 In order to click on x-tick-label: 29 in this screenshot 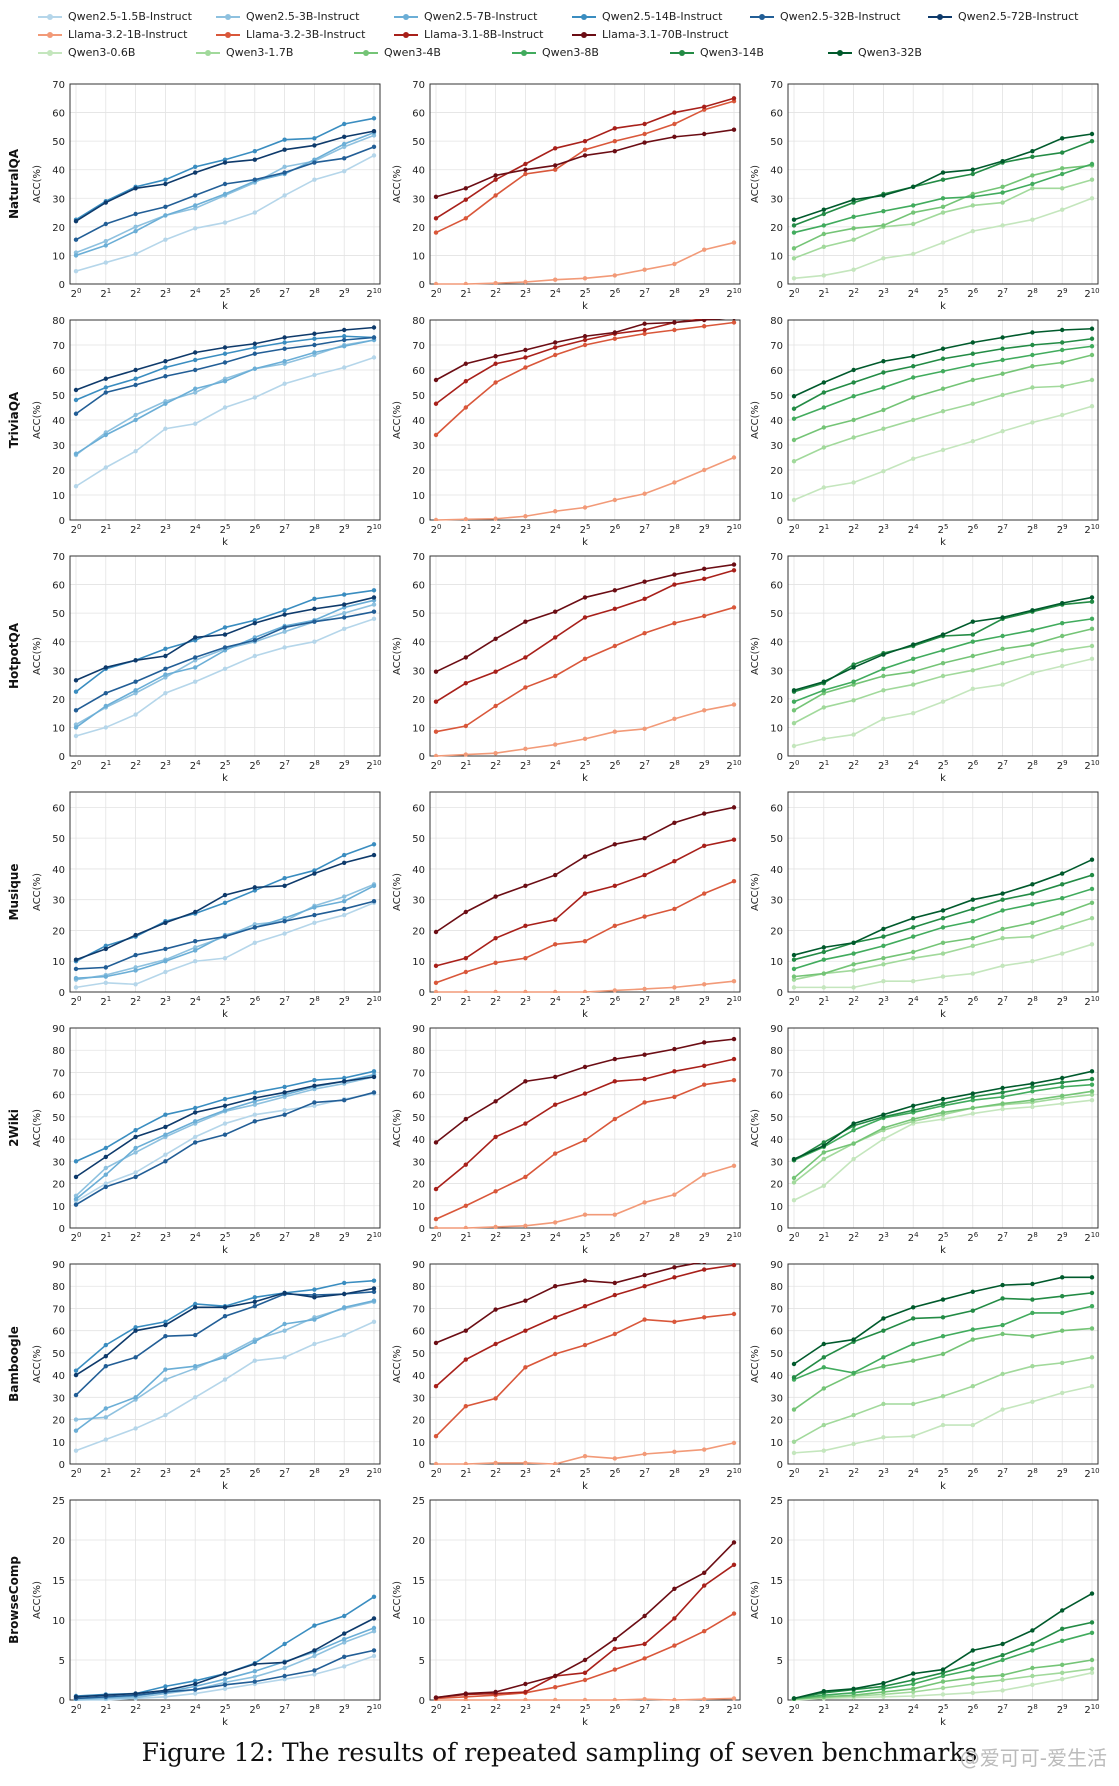, I will do `click(1062, 1237)`.